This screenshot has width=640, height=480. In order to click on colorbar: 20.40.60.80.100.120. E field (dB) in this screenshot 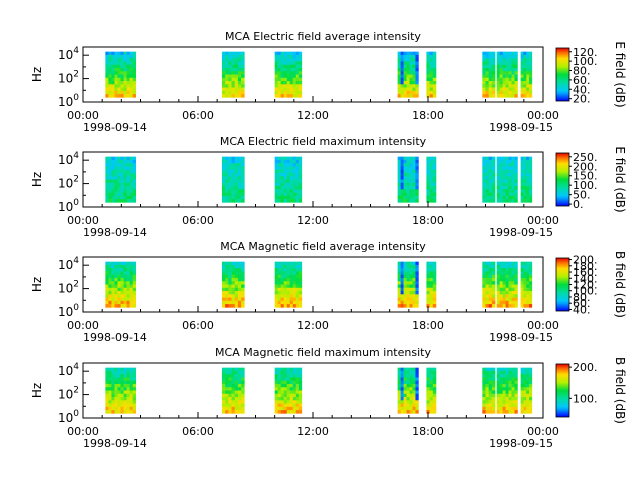, I will do `click(591, 74)`.